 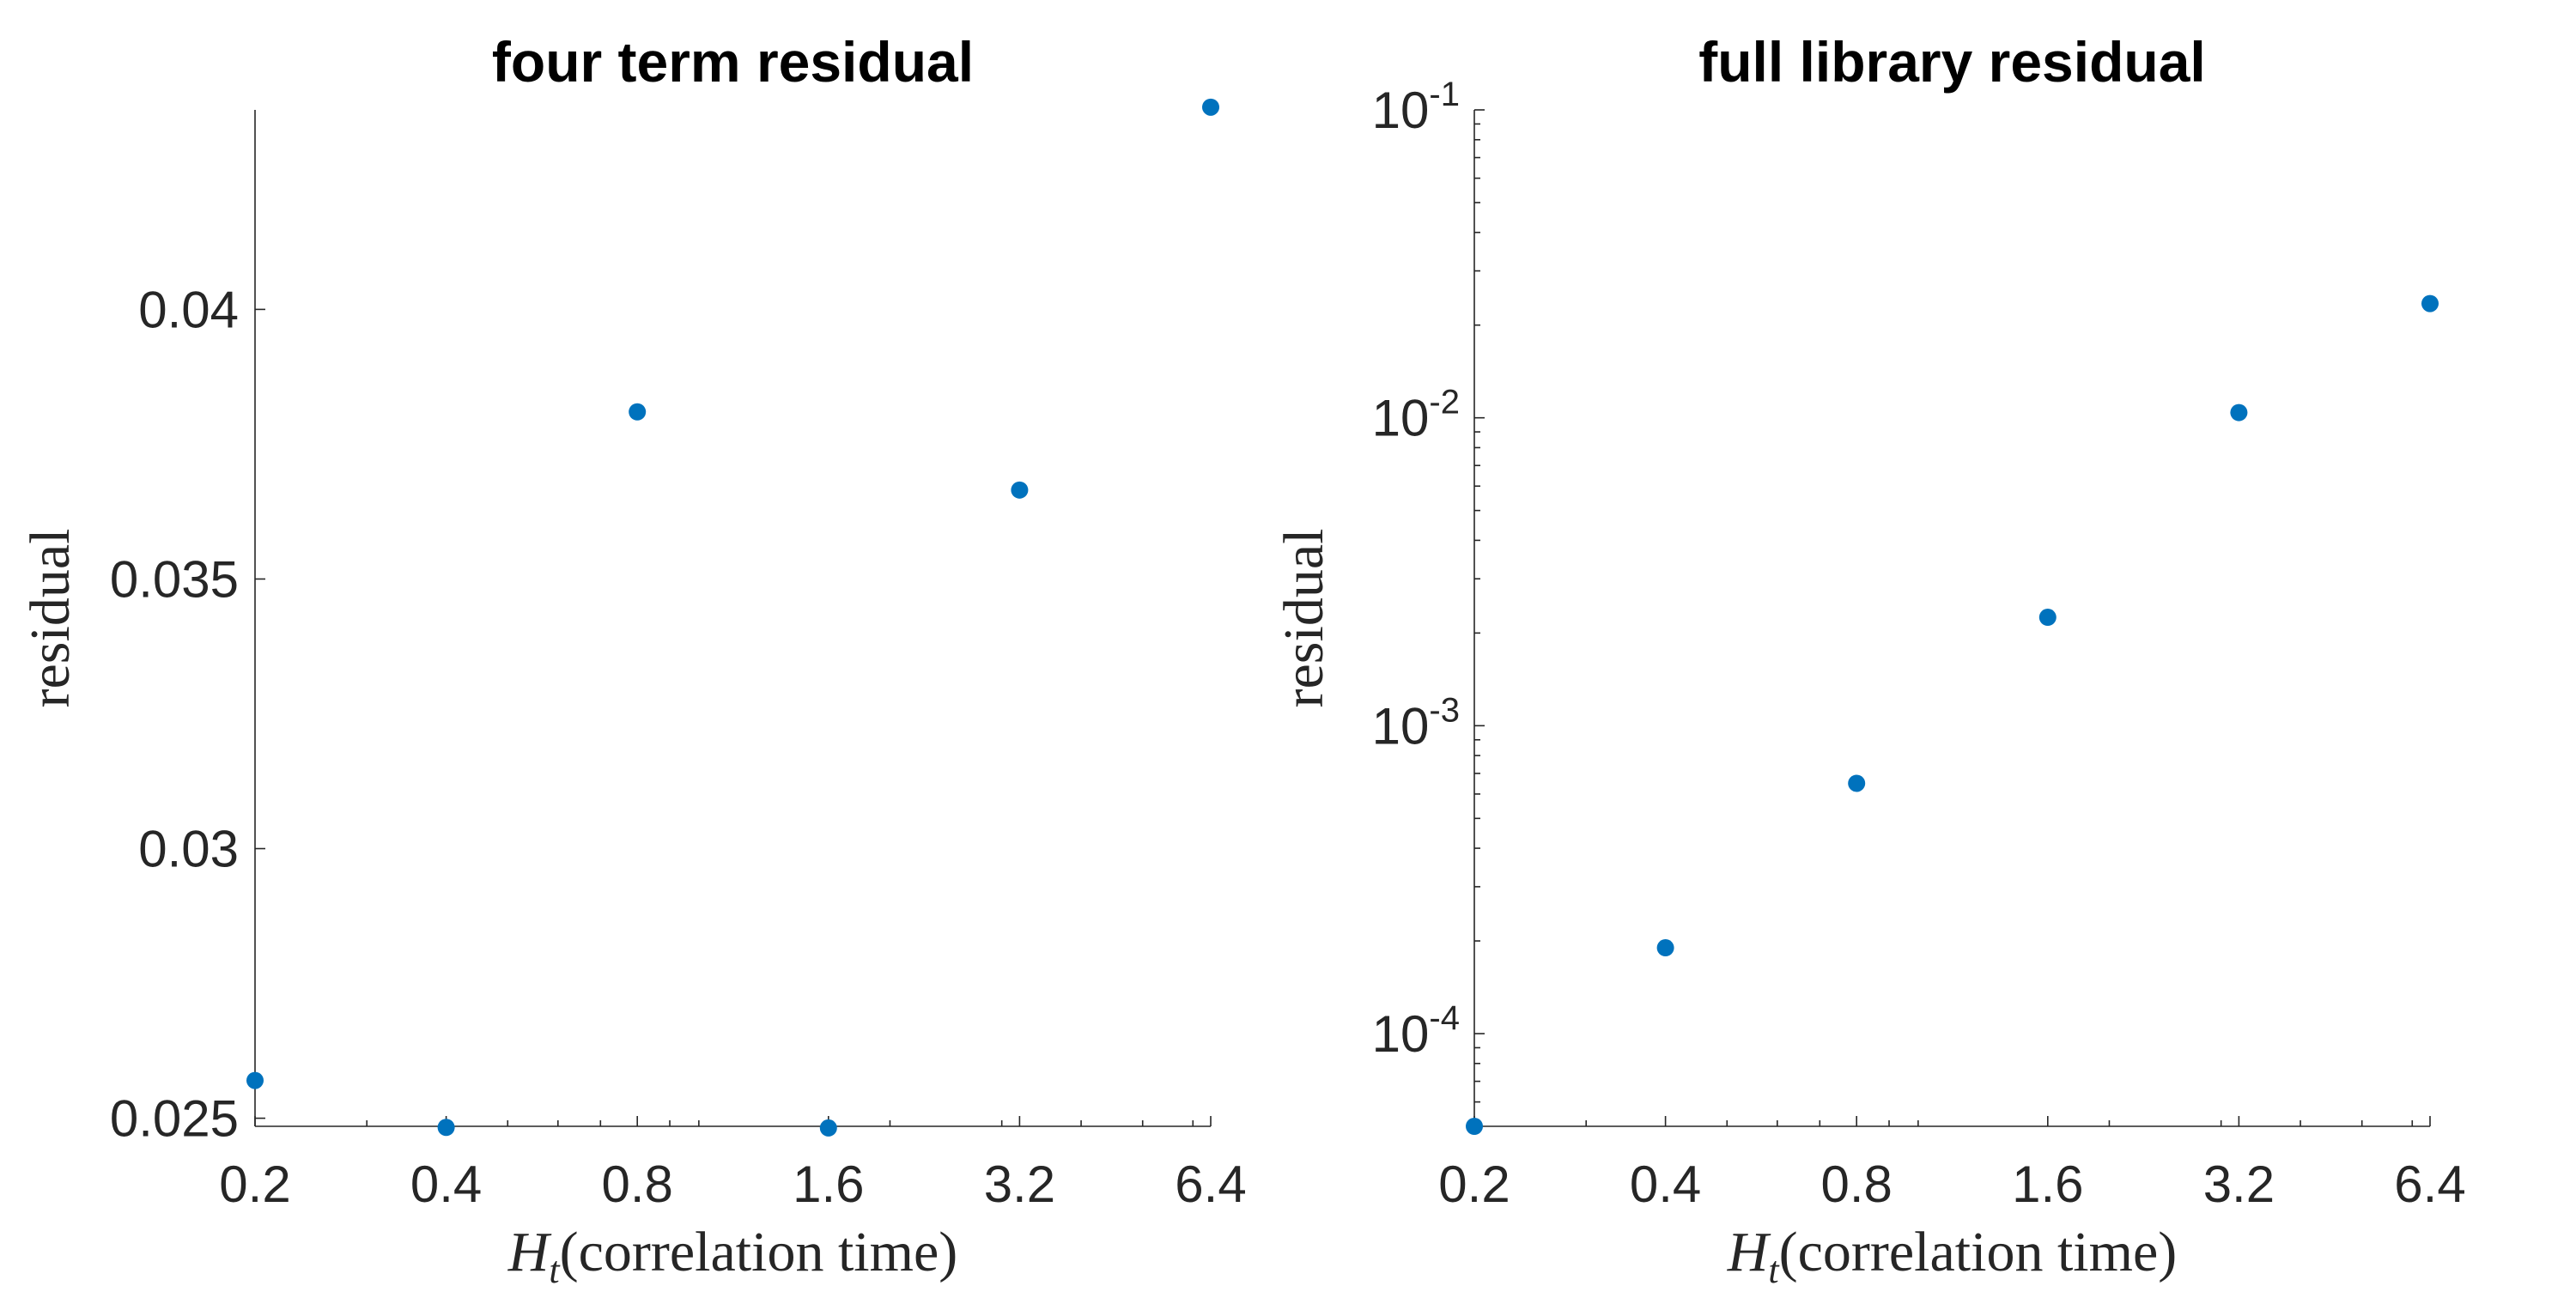 I want to click on y-tick-label: 10⁻², so click(x=1416, y=415).